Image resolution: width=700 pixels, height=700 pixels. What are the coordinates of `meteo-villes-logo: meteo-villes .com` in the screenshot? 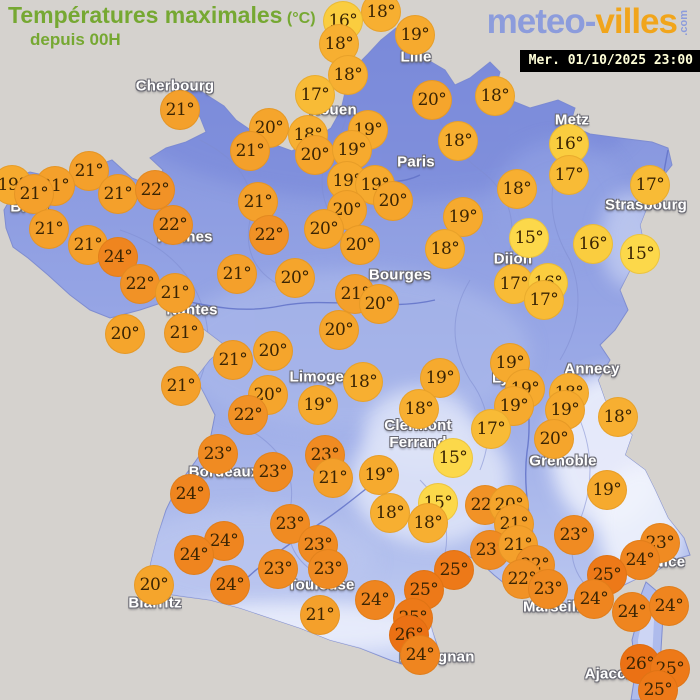 It's located at (588, 22).